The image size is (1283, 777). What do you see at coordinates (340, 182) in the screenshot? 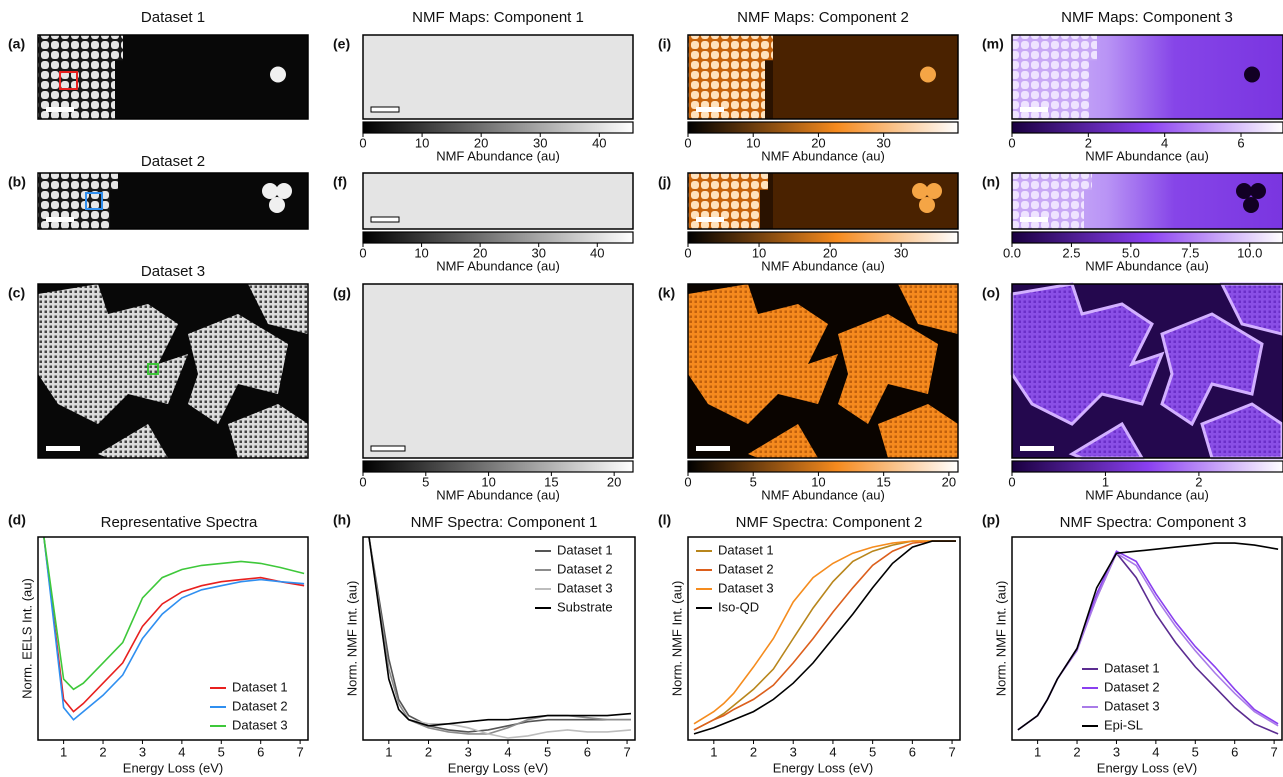
I see `panel-label: (f)` at bounding box center [340, 182].